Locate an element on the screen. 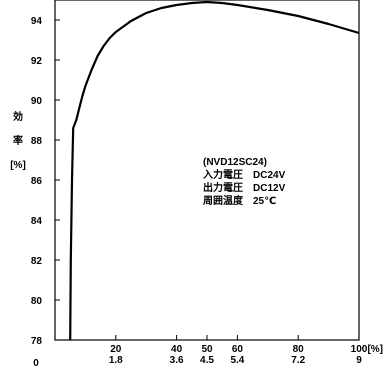  y-tick-label: 90 is located at coordinates (37, 101).